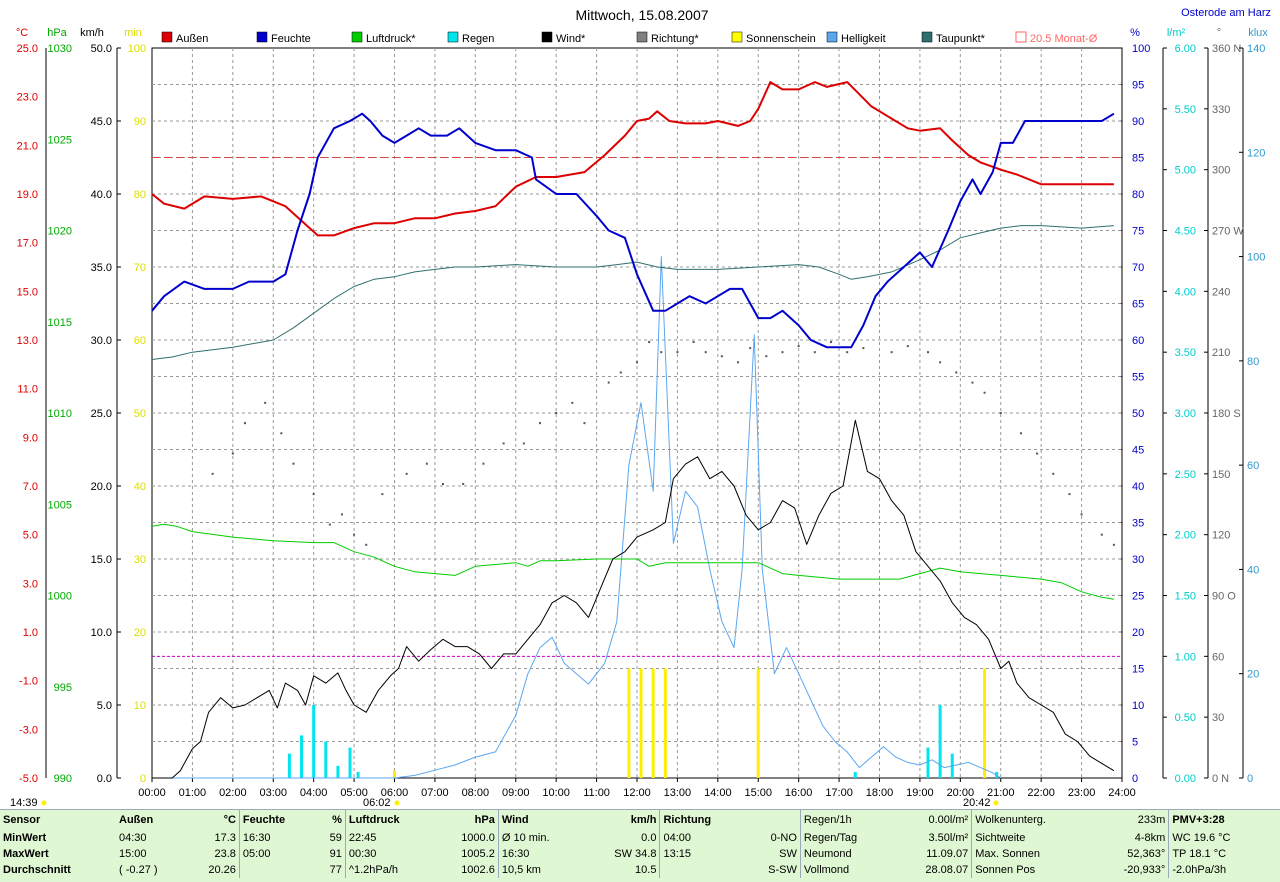  I want to click on tick-label-wind: 30.0, so click(101, 341).